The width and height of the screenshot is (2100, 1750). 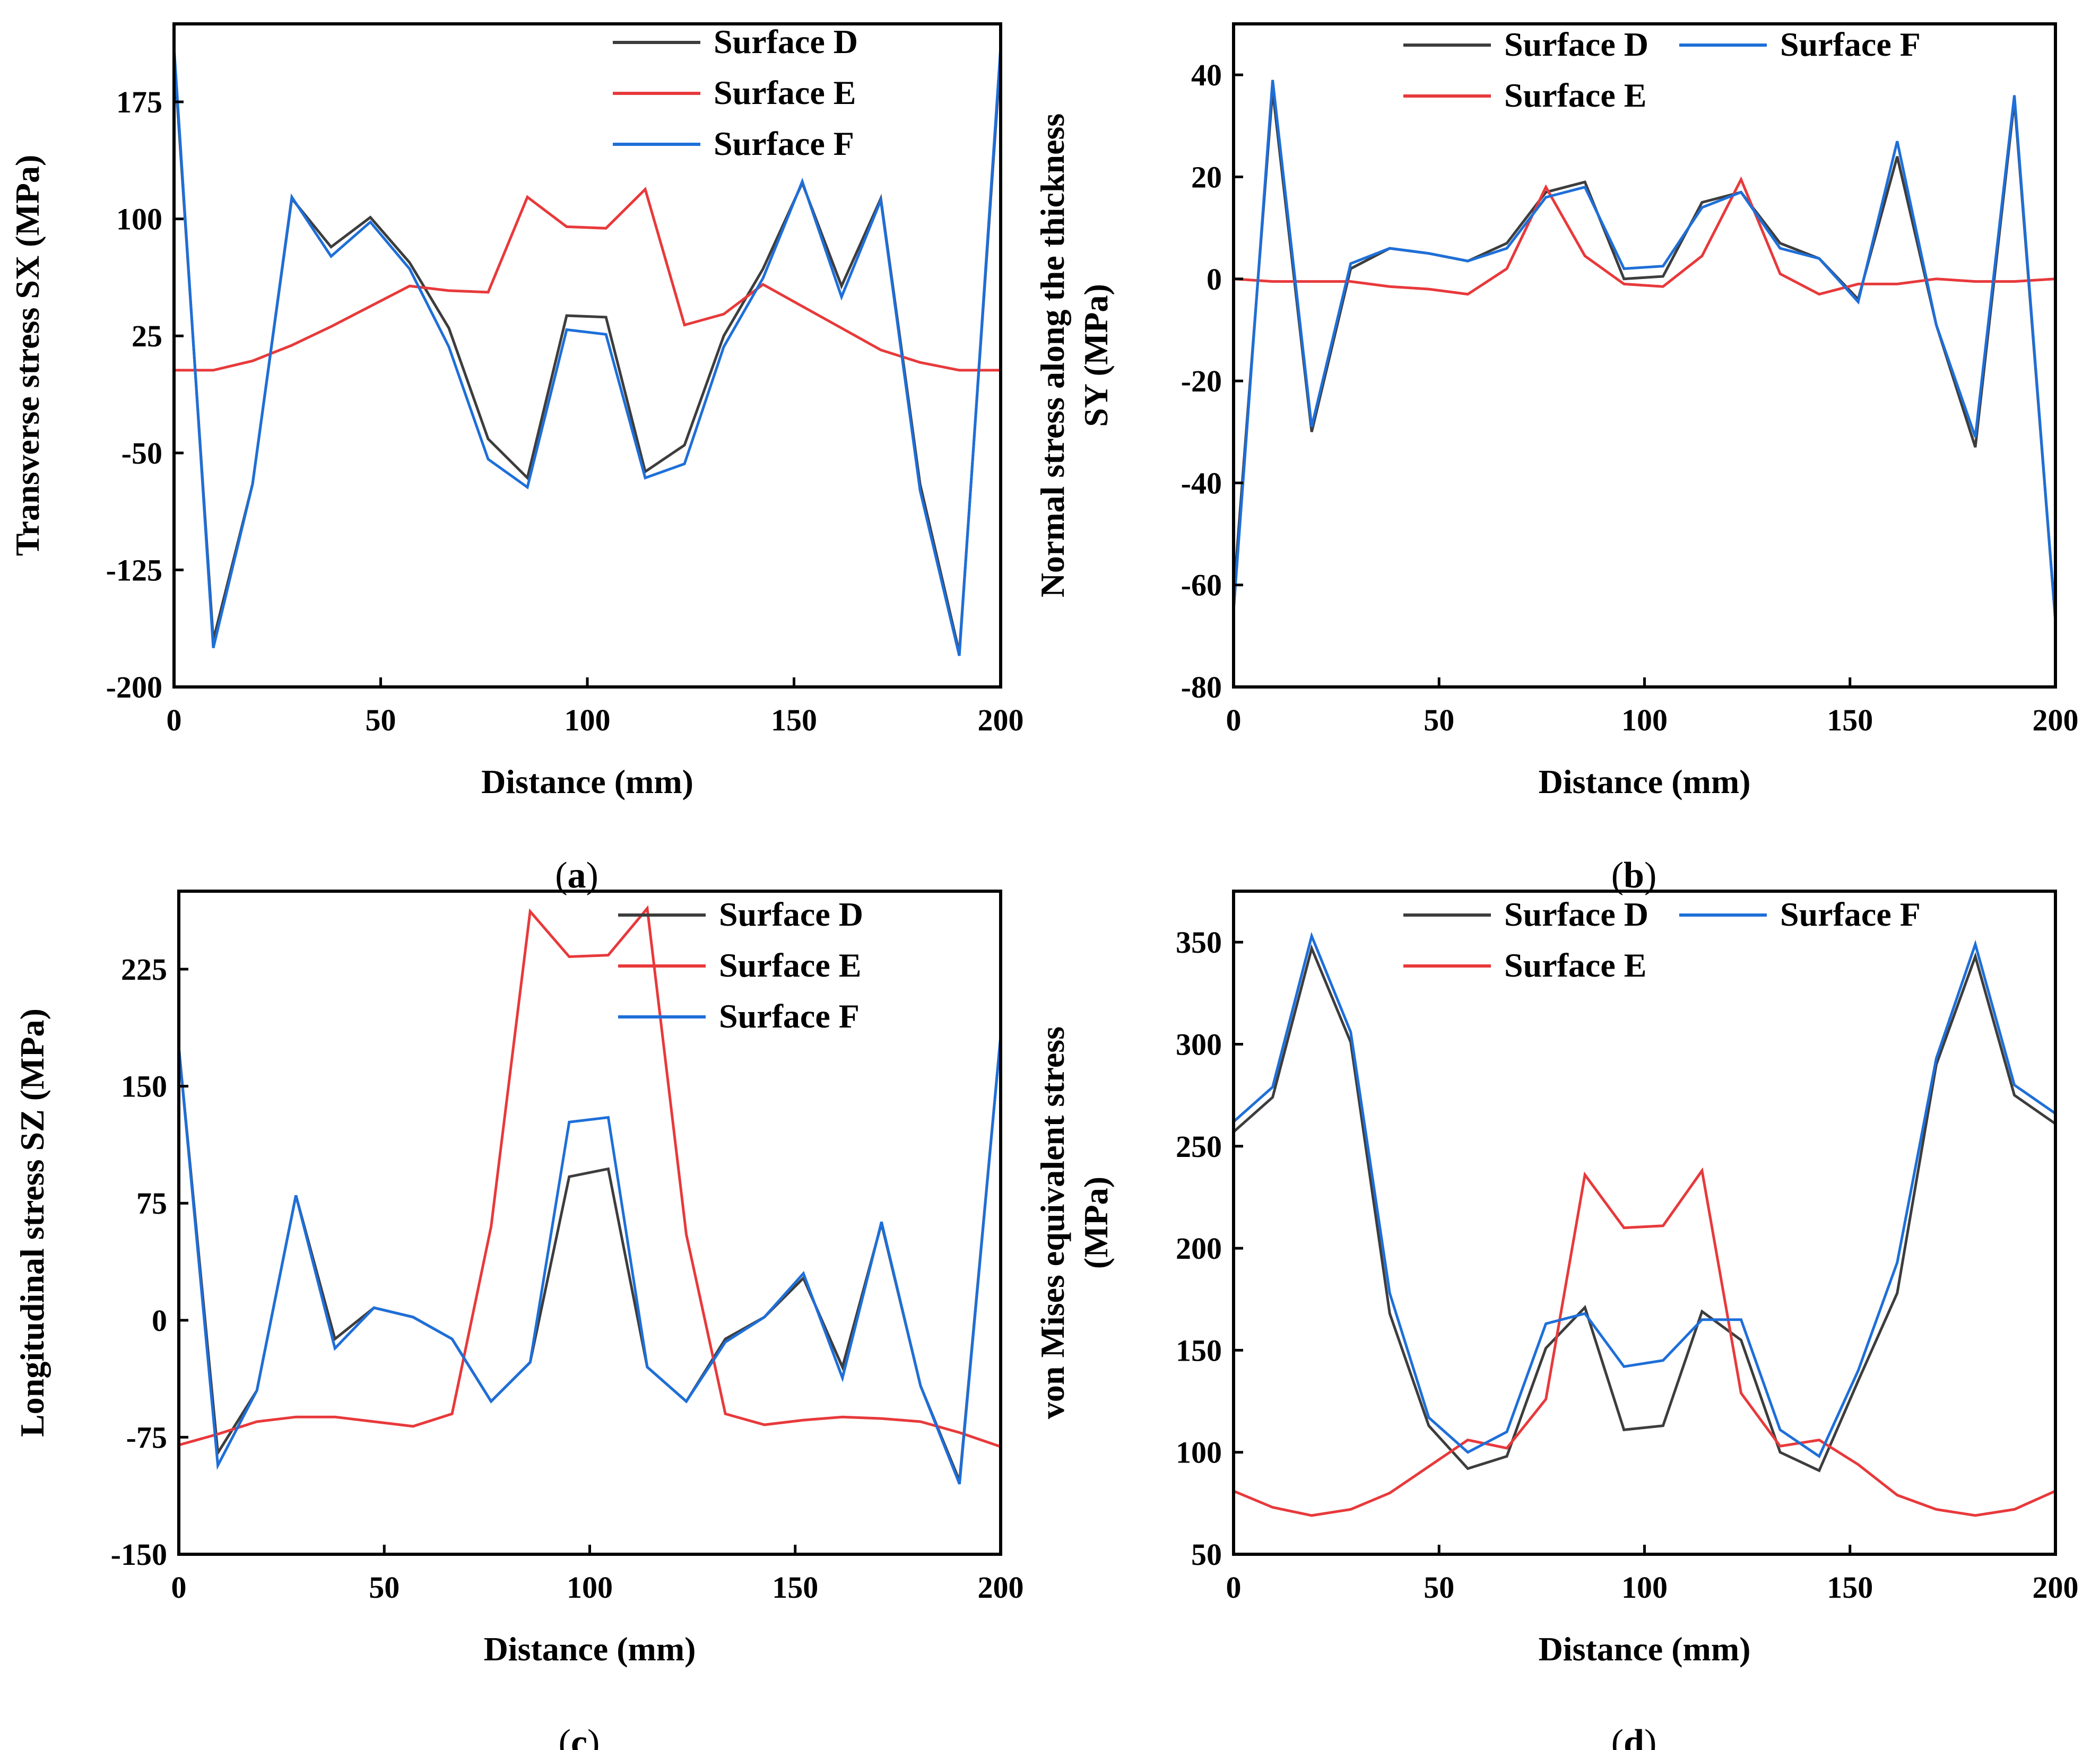 I want to click on y-tick-label: 50, so click(x=1207, y=1554).